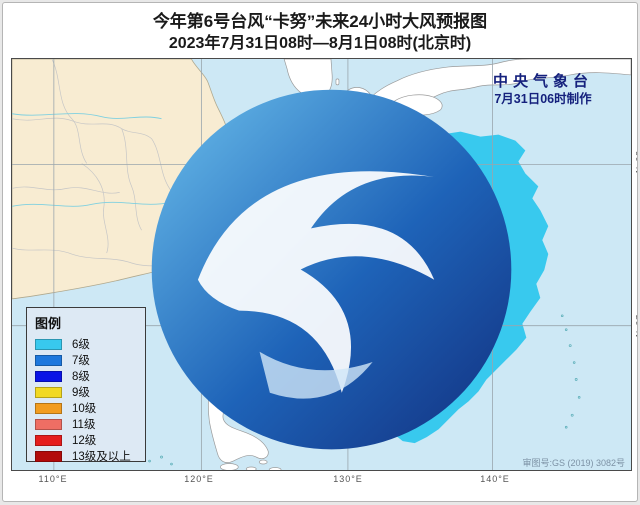 This screenshot has height=505, width=640. What do you see at coordinates (573, 463) in the screenshot?
I see `map-attribution: 审图号:GS (2019) 3082号` at bounding box center [573, 463].